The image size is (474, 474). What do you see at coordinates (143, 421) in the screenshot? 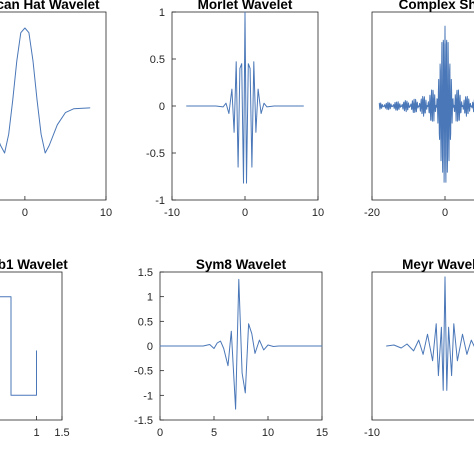
I see `y-tick-label: -1.5` at bounding box center [143, 421].